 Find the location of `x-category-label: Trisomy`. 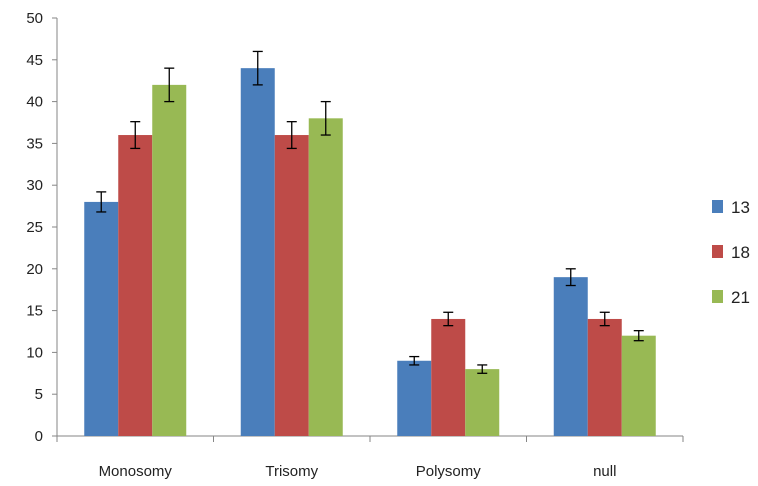

x-category-label: Trisomy is located at coordinates (291, 471).